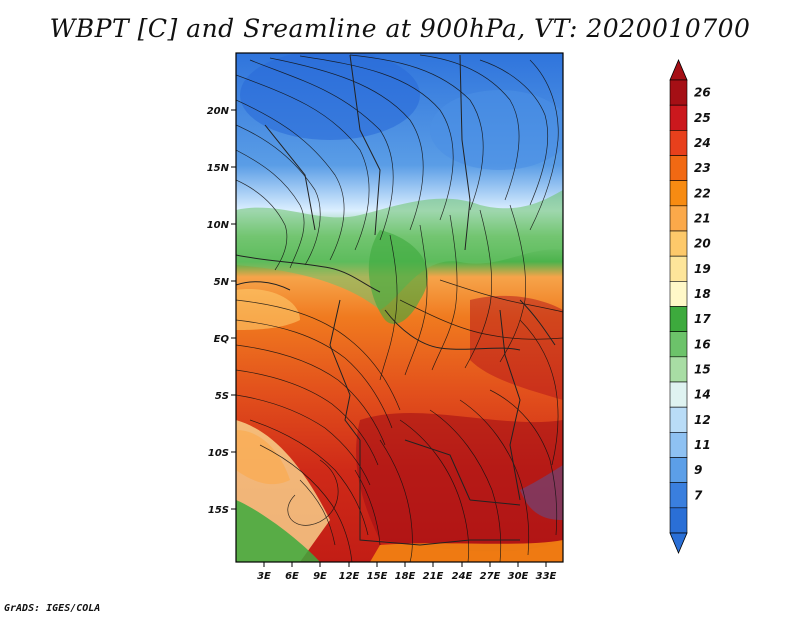 The width and height of the screenshot is (800, 618). I want to click on lat-label: 5N, so click(222, 282).